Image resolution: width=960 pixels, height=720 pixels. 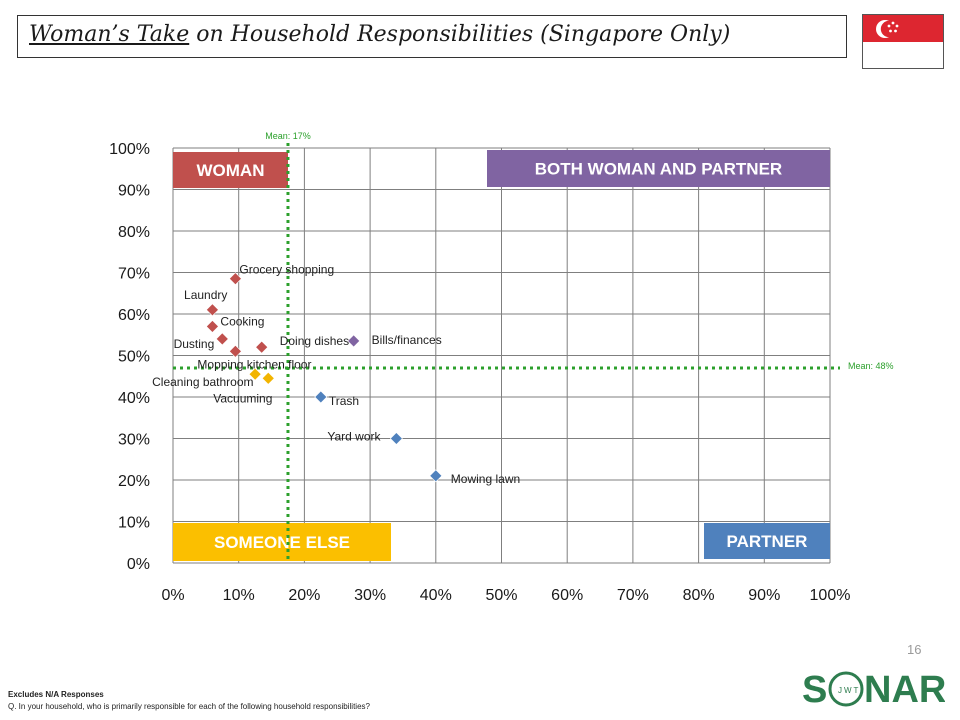 What do you see at coordinates (134, 232) in the screenshot?
I see `y-tick-label: 80%` at bounding box center [134, 232].